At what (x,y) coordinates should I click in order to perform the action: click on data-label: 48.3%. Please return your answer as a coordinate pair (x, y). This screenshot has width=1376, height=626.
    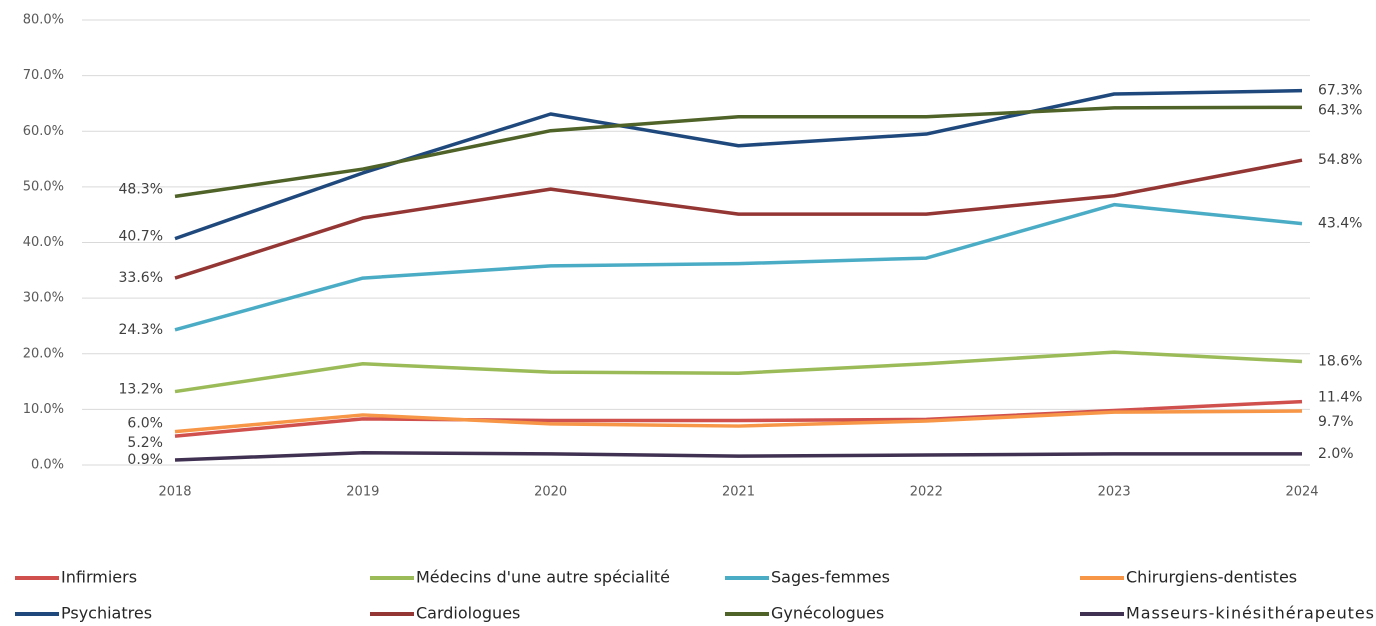
    Looking at the image, I should click on (141, 189).